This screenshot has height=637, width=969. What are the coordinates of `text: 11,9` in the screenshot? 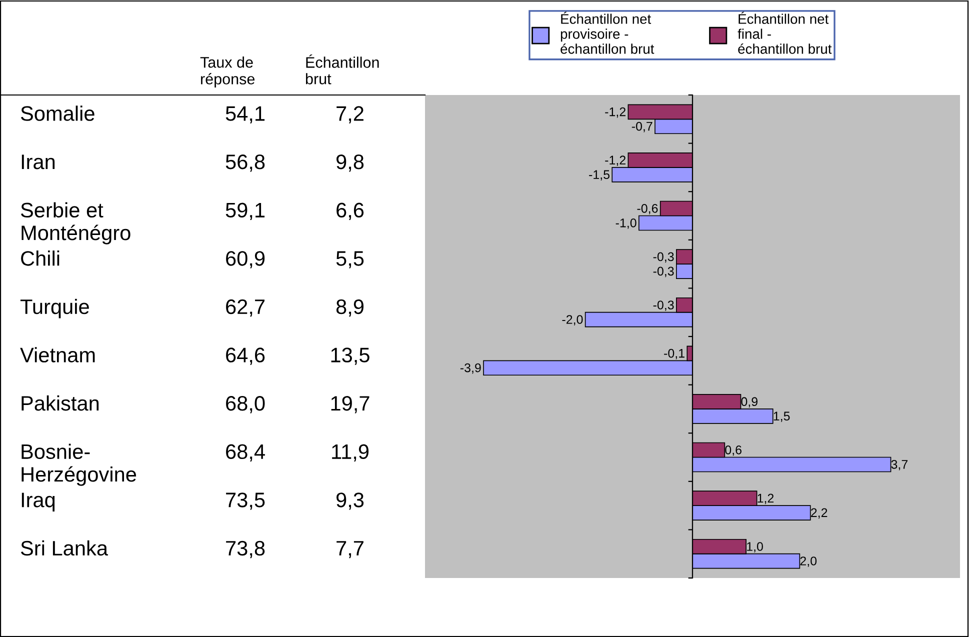 It's located at (350, 453).